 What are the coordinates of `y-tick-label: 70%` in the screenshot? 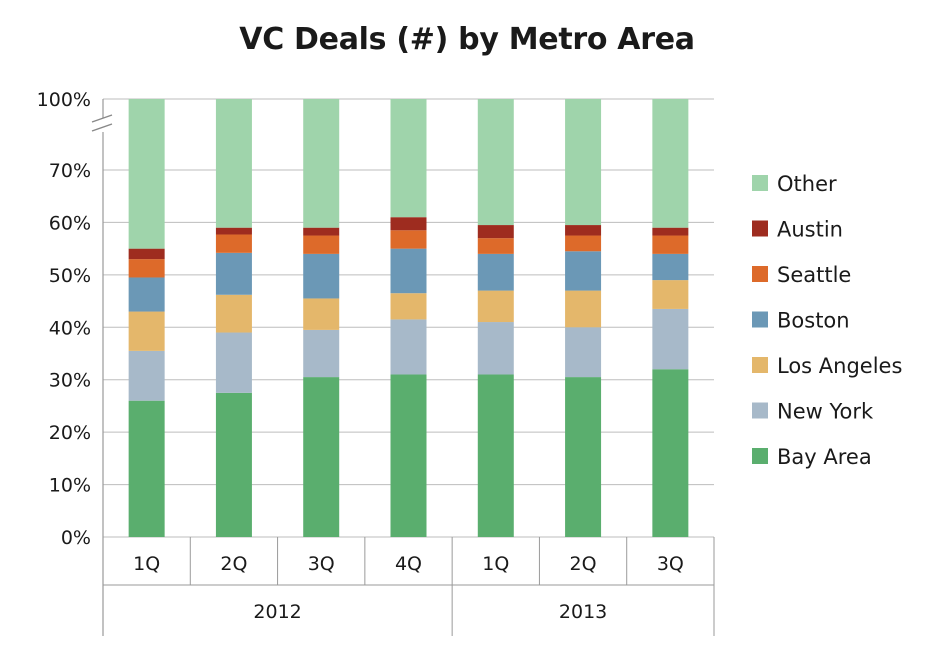 It's located at (70, 171).